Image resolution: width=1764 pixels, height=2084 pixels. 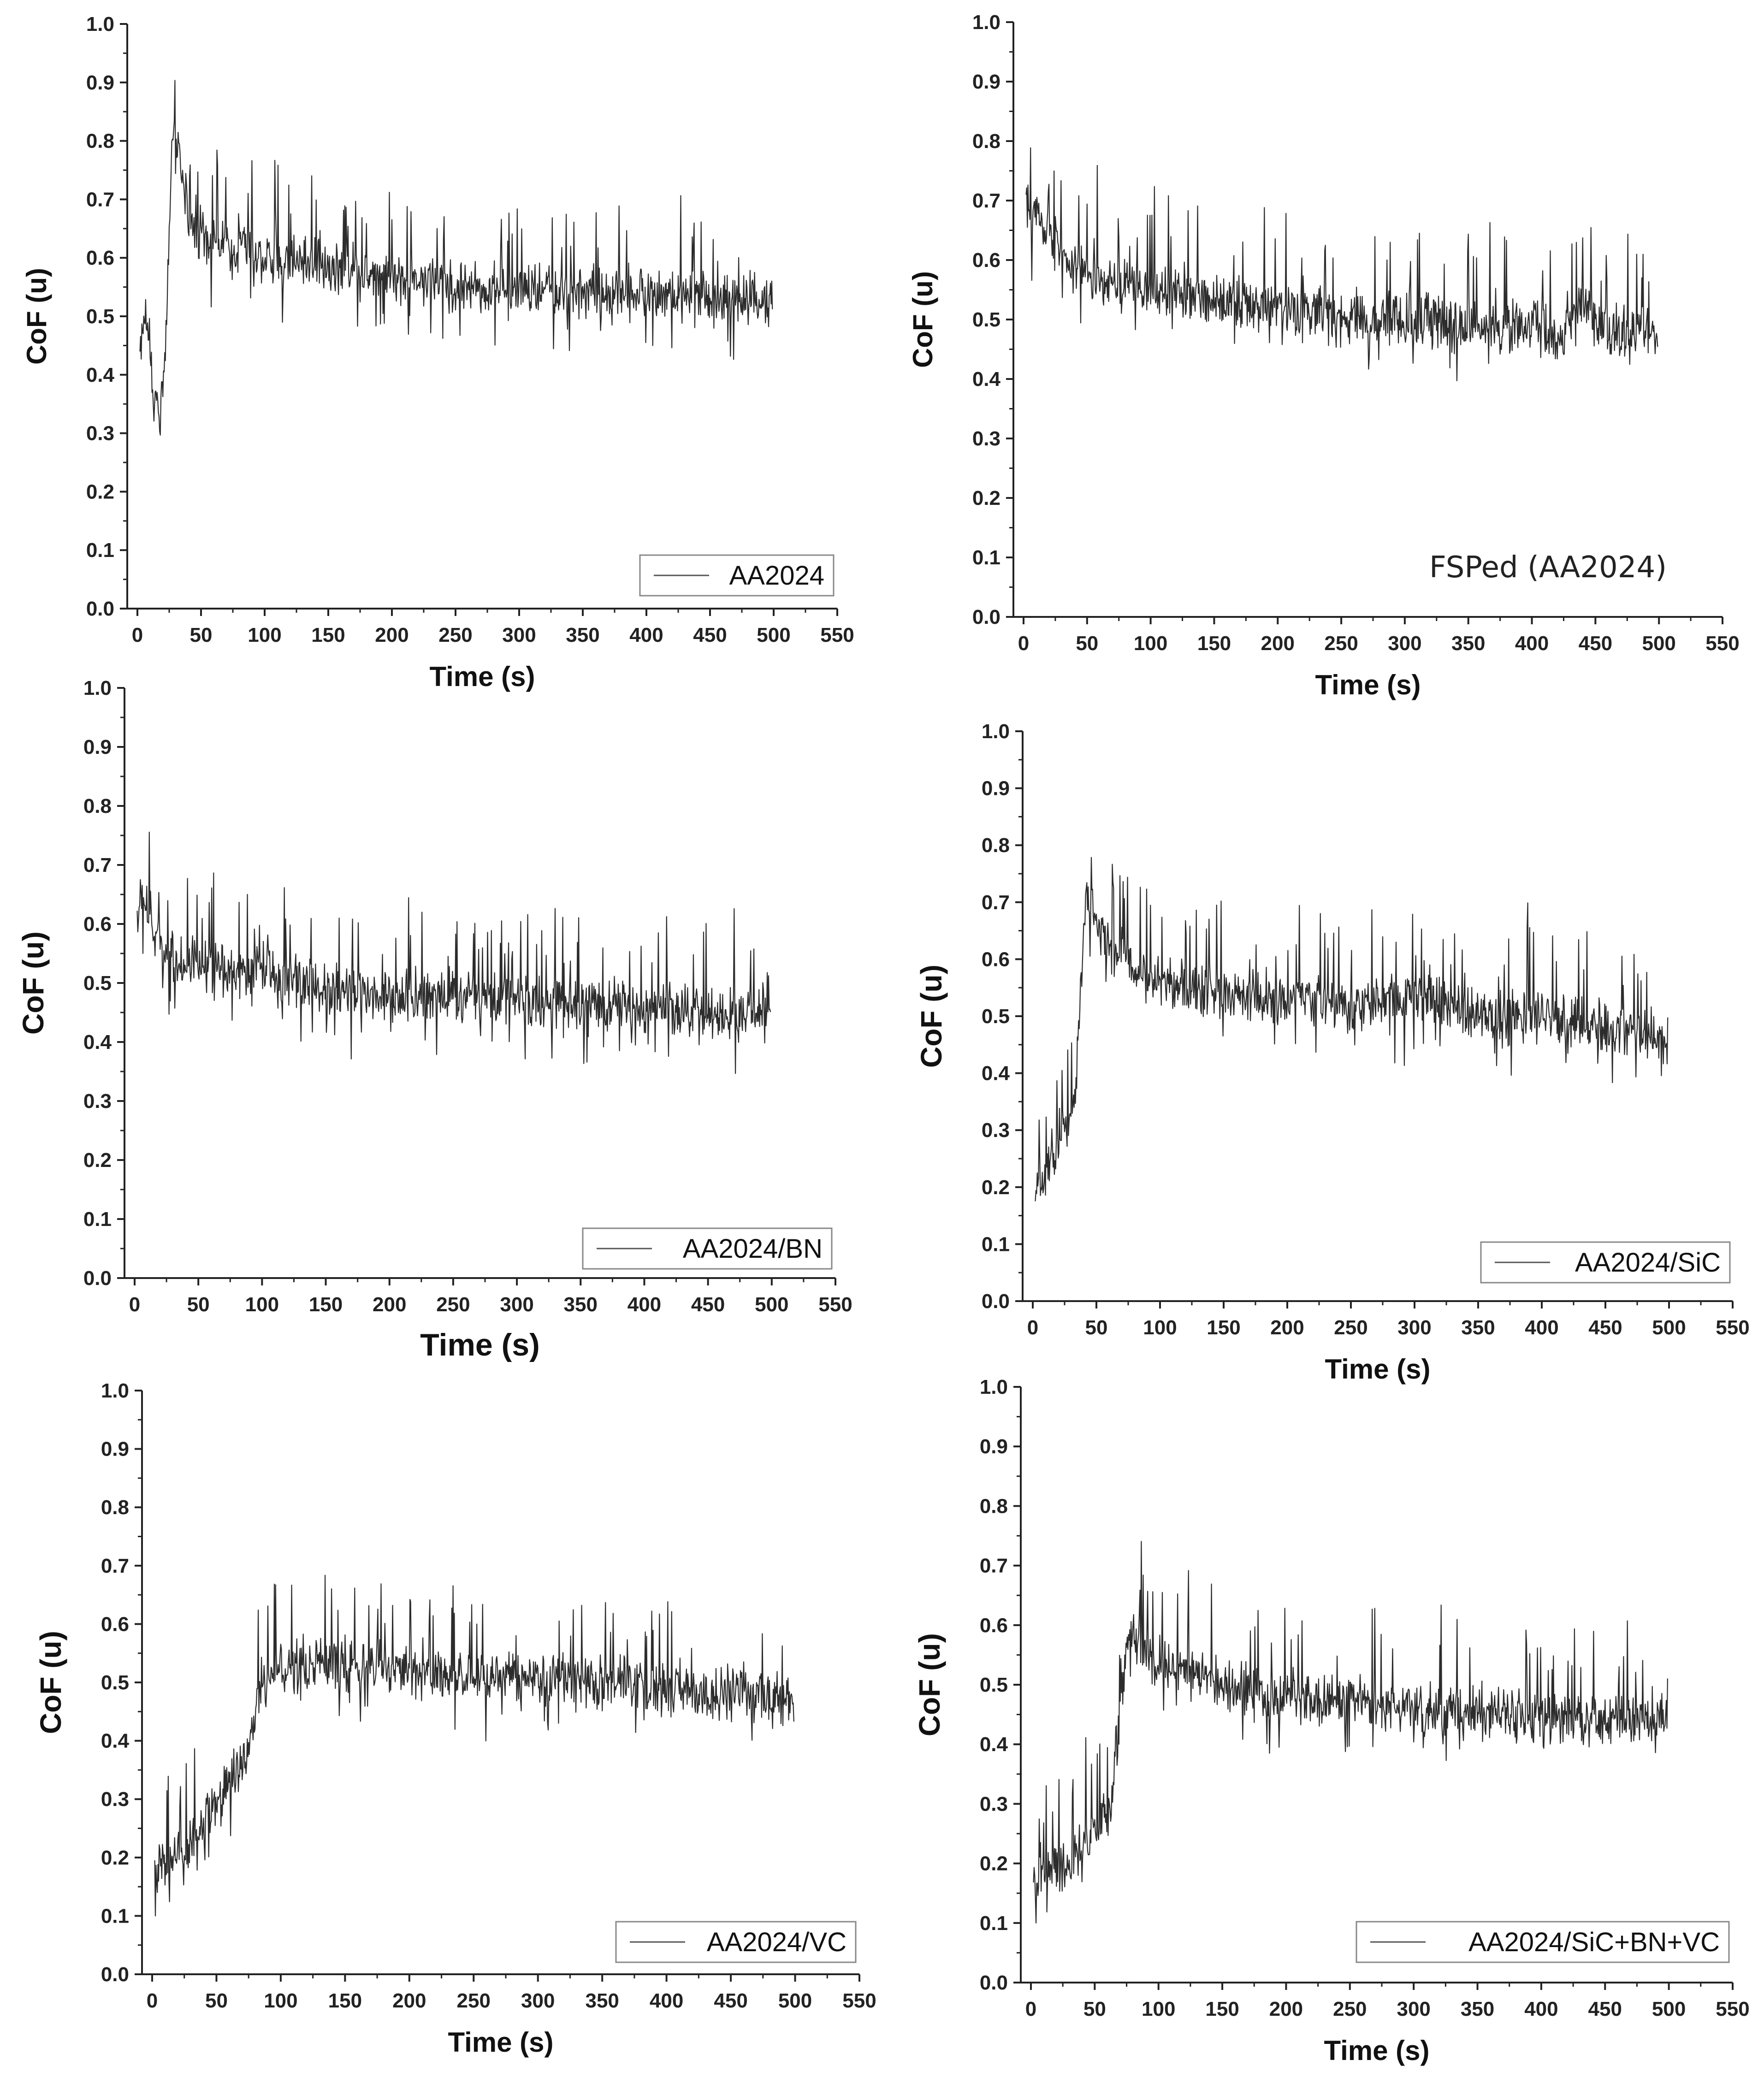 I want to click on legend-label: AA2024/VC, so click(x=776, y=1942).